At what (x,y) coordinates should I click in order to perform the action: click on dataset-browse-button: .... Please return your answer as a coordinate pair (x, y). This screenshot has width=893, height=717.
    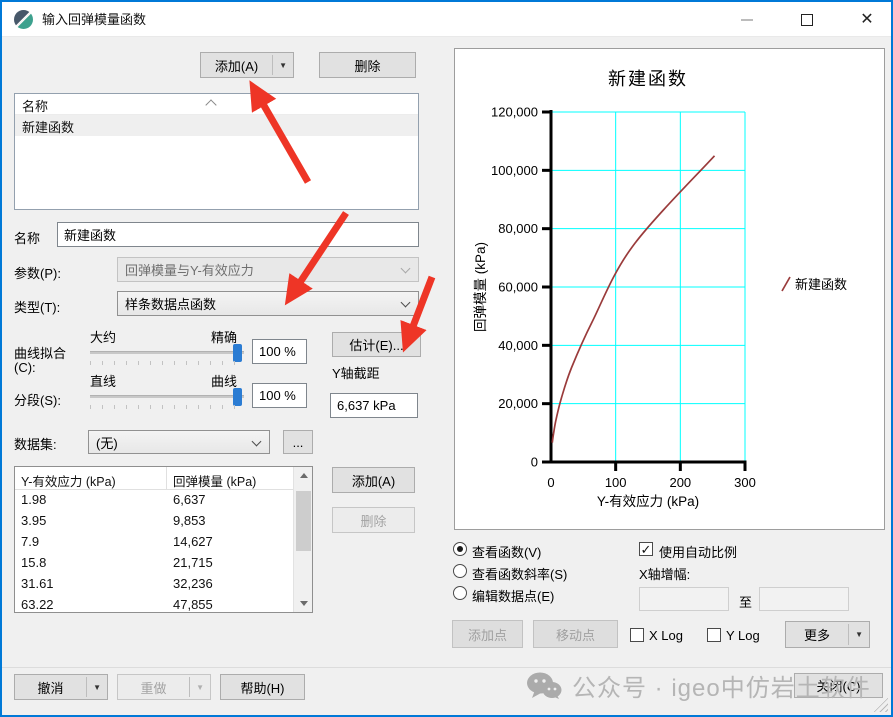
    Looking at the image, I should click on (298, 442).